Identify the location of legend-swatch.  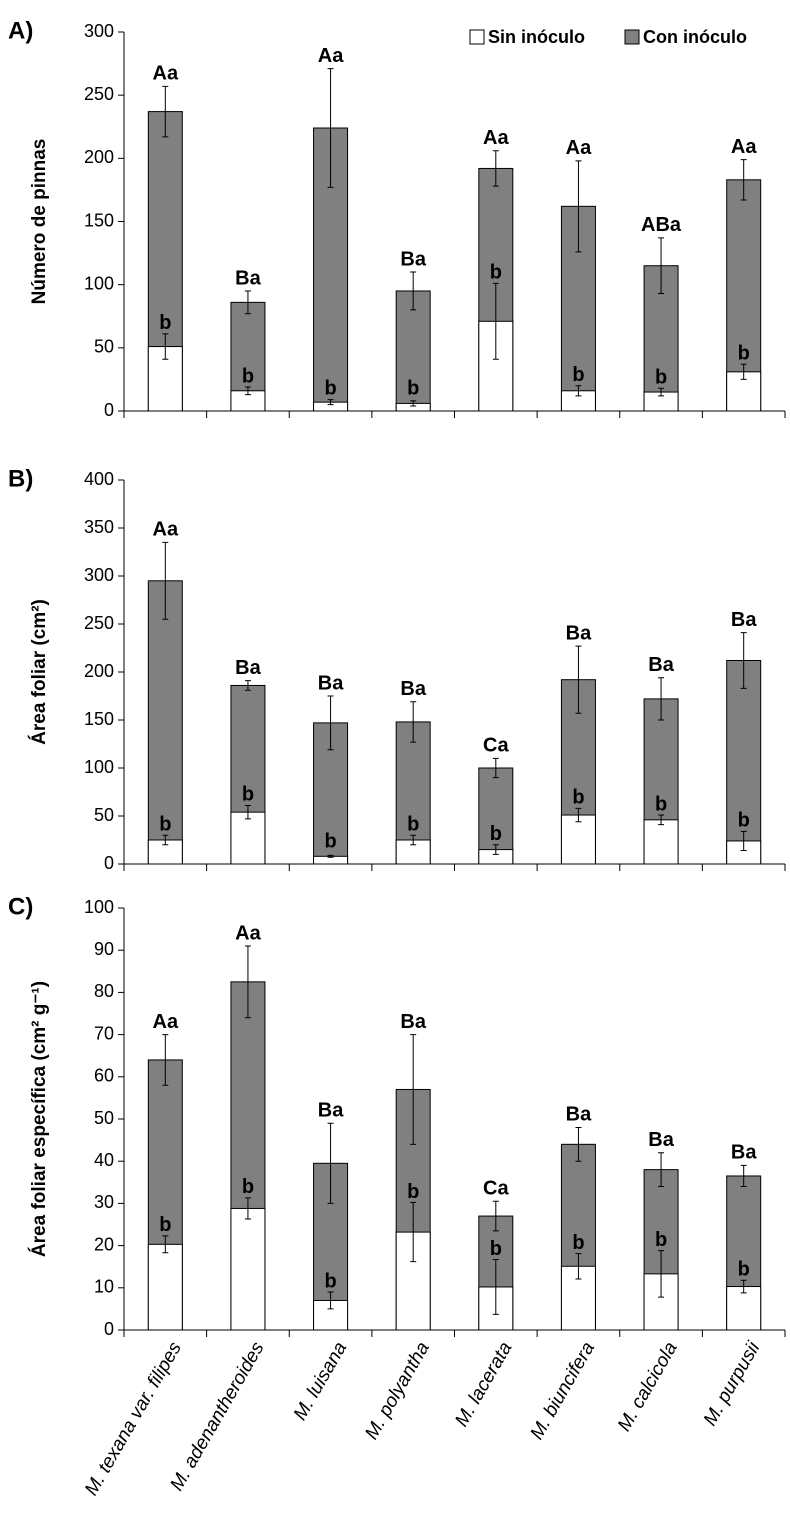
(477, 37).